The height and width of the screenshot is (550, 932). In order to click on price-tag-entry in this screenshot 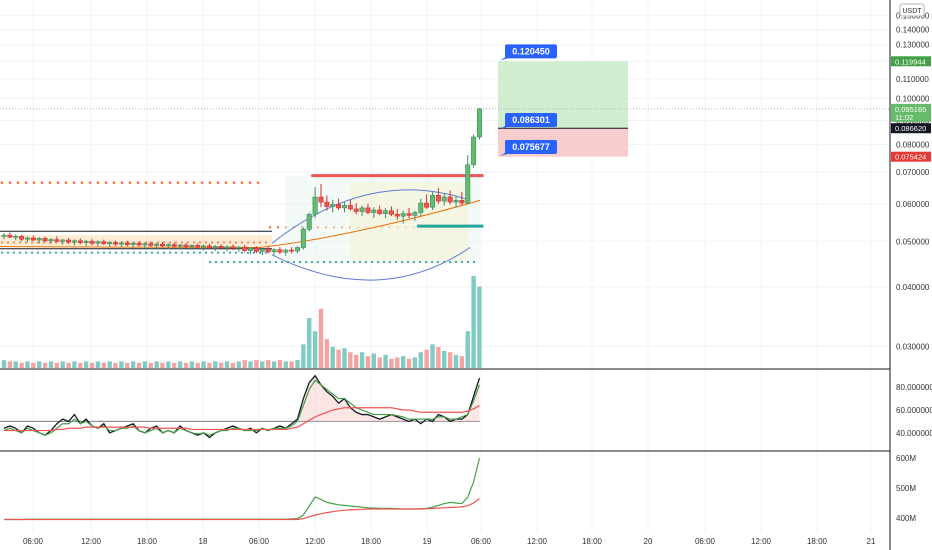, I will do `click(911, 128)`.